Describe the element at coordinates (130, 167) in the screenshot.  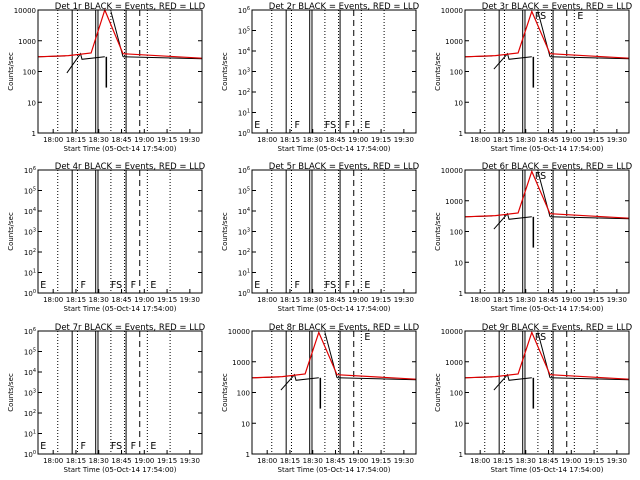
I see `panel-title: Det 4r BLACK = Events, RED = LLD` at that location.